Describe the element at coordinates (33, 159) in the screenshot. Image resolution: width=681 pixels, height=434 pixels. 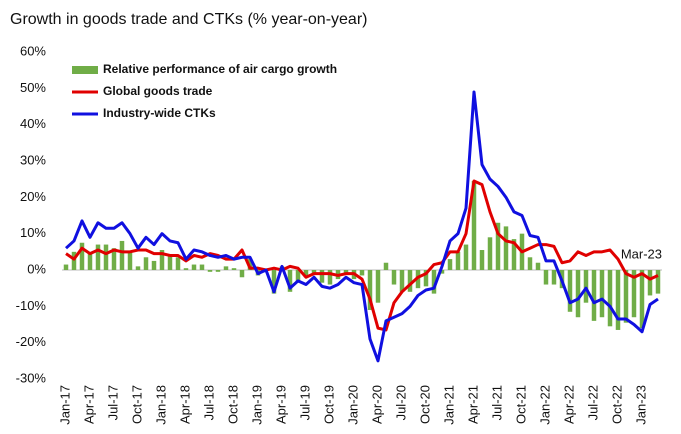
I see `y-tick-label: 30%` at that location.